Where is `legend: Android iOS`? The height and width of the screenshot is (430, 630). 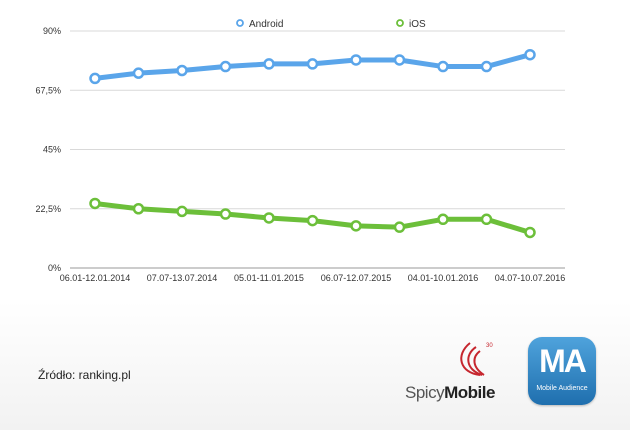
legend: Android iOS is located at coordinates (331, 24).